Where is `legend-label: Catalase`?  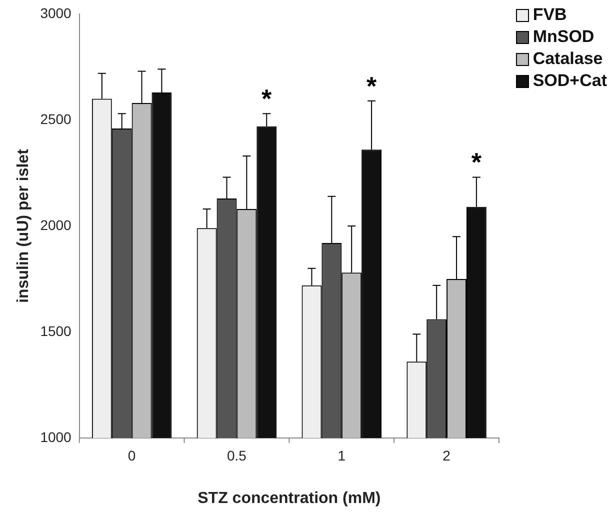
legend-label: Catalase is located at coordinates (567, 59).